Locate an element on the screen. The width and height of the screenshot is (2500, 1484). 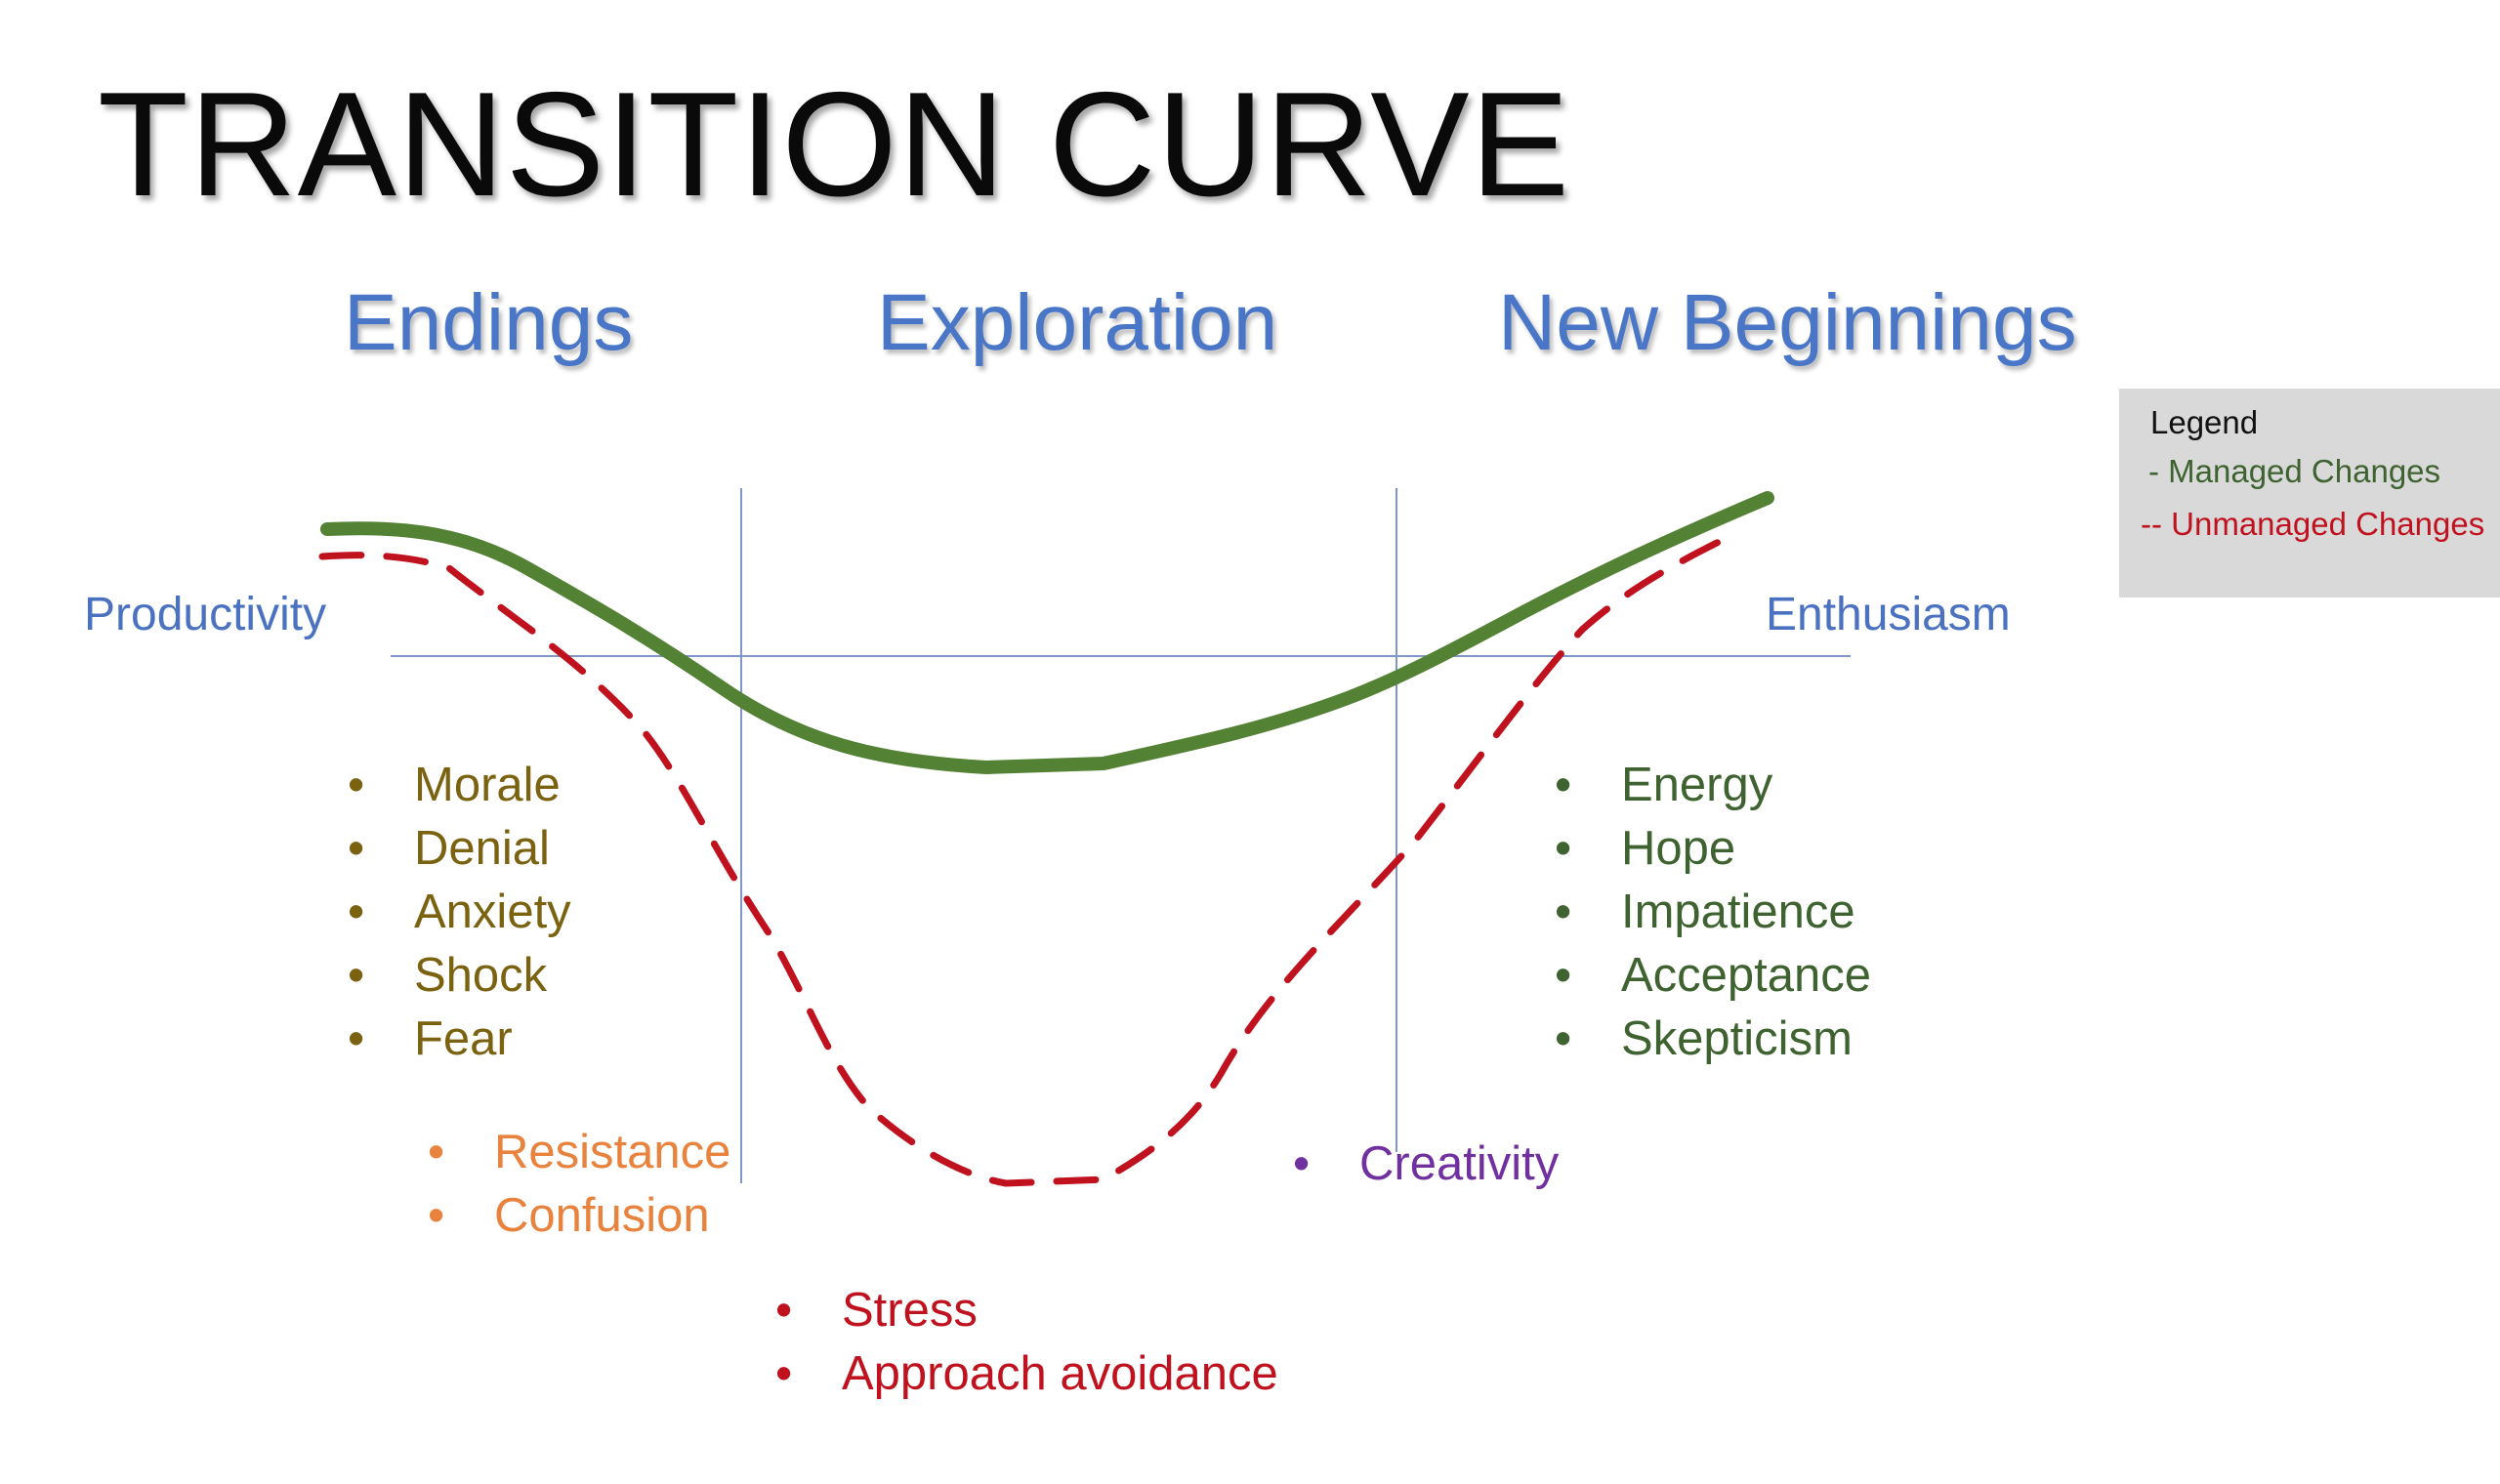
list-item: • Approach avoidance is located at coordinates (1026, 1374).